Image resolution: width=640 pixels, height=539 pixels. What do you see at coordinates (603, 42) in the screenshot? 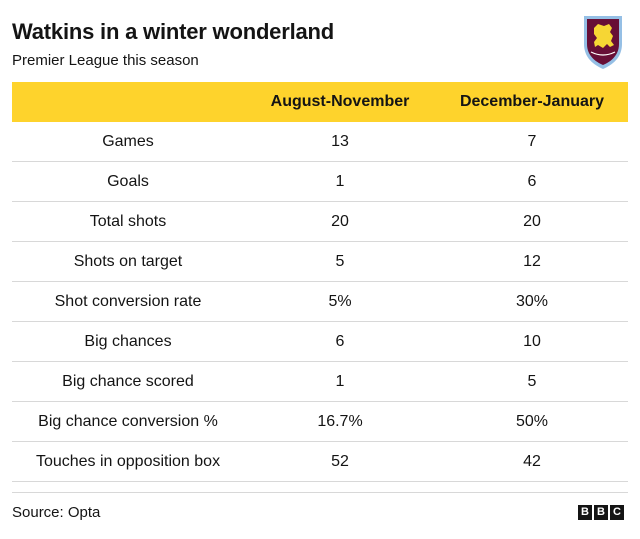
I see `aston-villa-crest-logo` at bounding box center [603, 42].